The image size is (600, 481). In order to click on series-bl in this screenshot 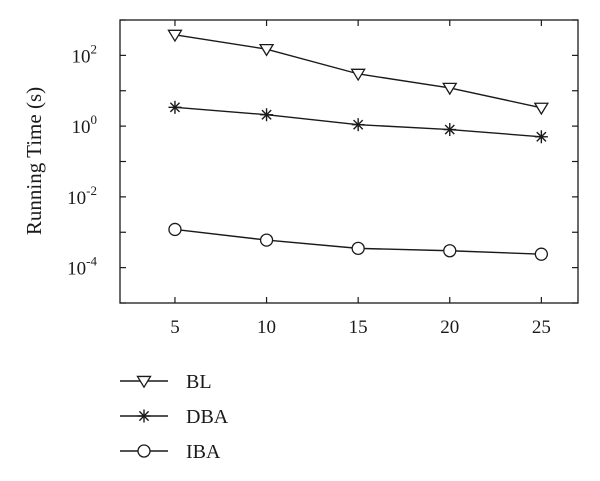, I will do `click(358, 72)`.